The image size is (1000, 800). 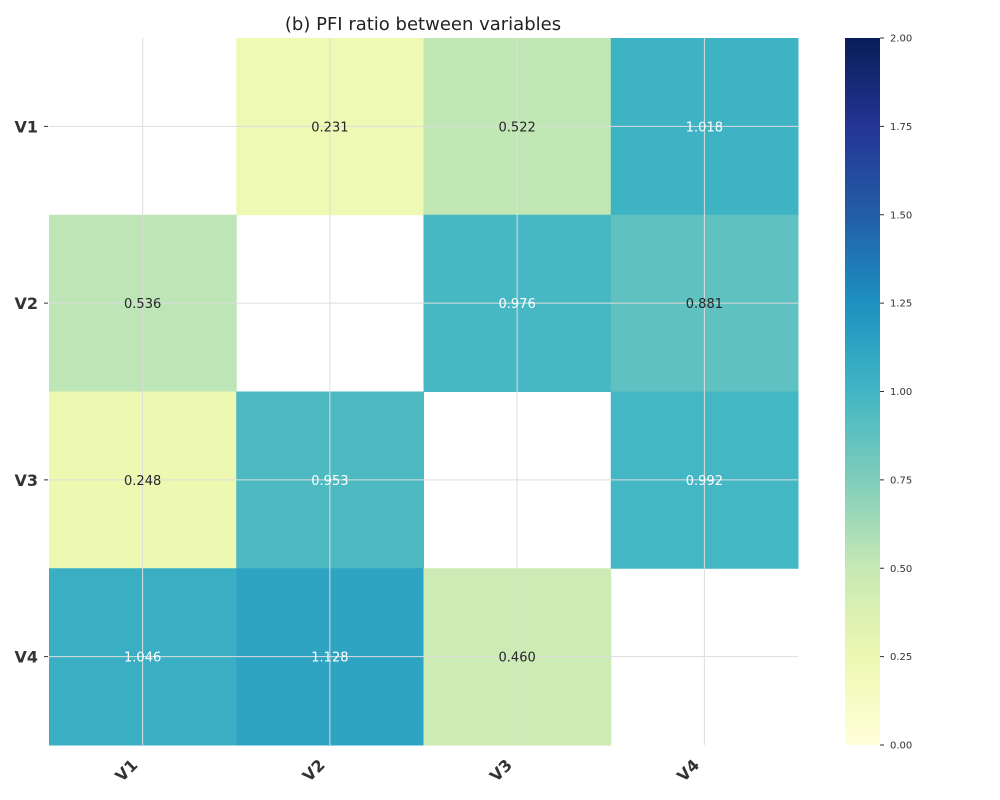 What do you see at coordinates (407, 770) in the screenshot?
I see `column-labels: V1 V2 V3 V4` at bounding box center [407, 770].